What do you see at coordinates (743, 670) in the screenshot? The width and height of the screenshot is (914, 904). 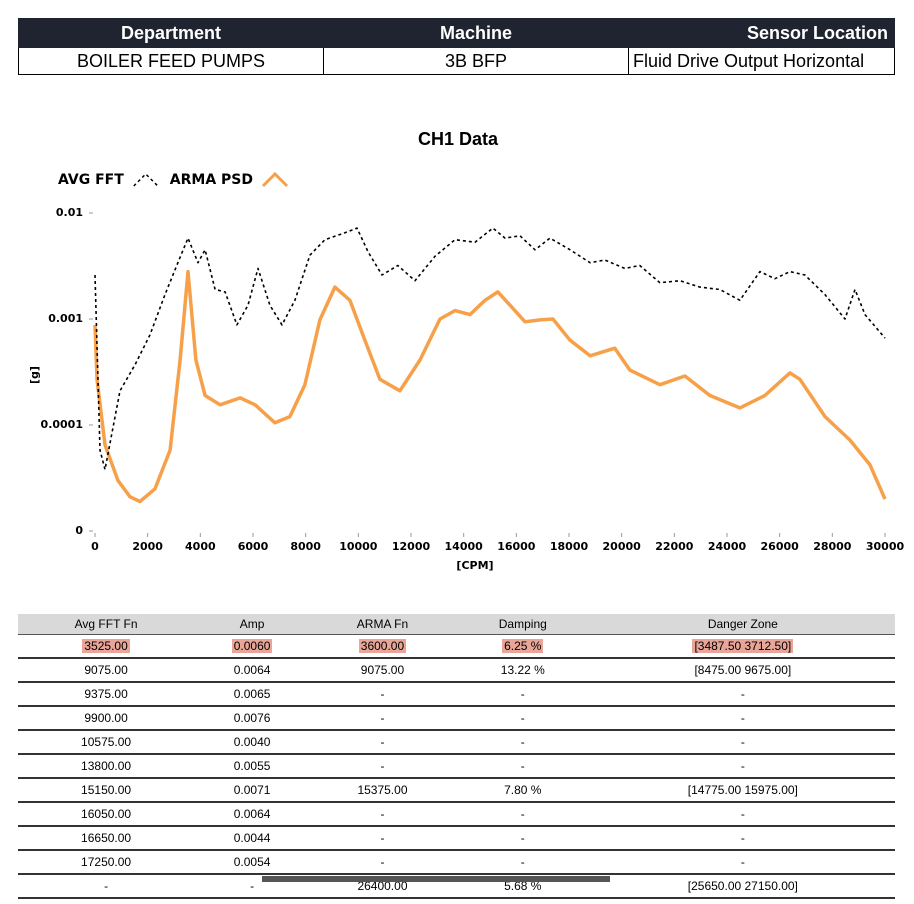 I see `cell-text: [8475.00 9675.00]` at bounding box center [743, 670].